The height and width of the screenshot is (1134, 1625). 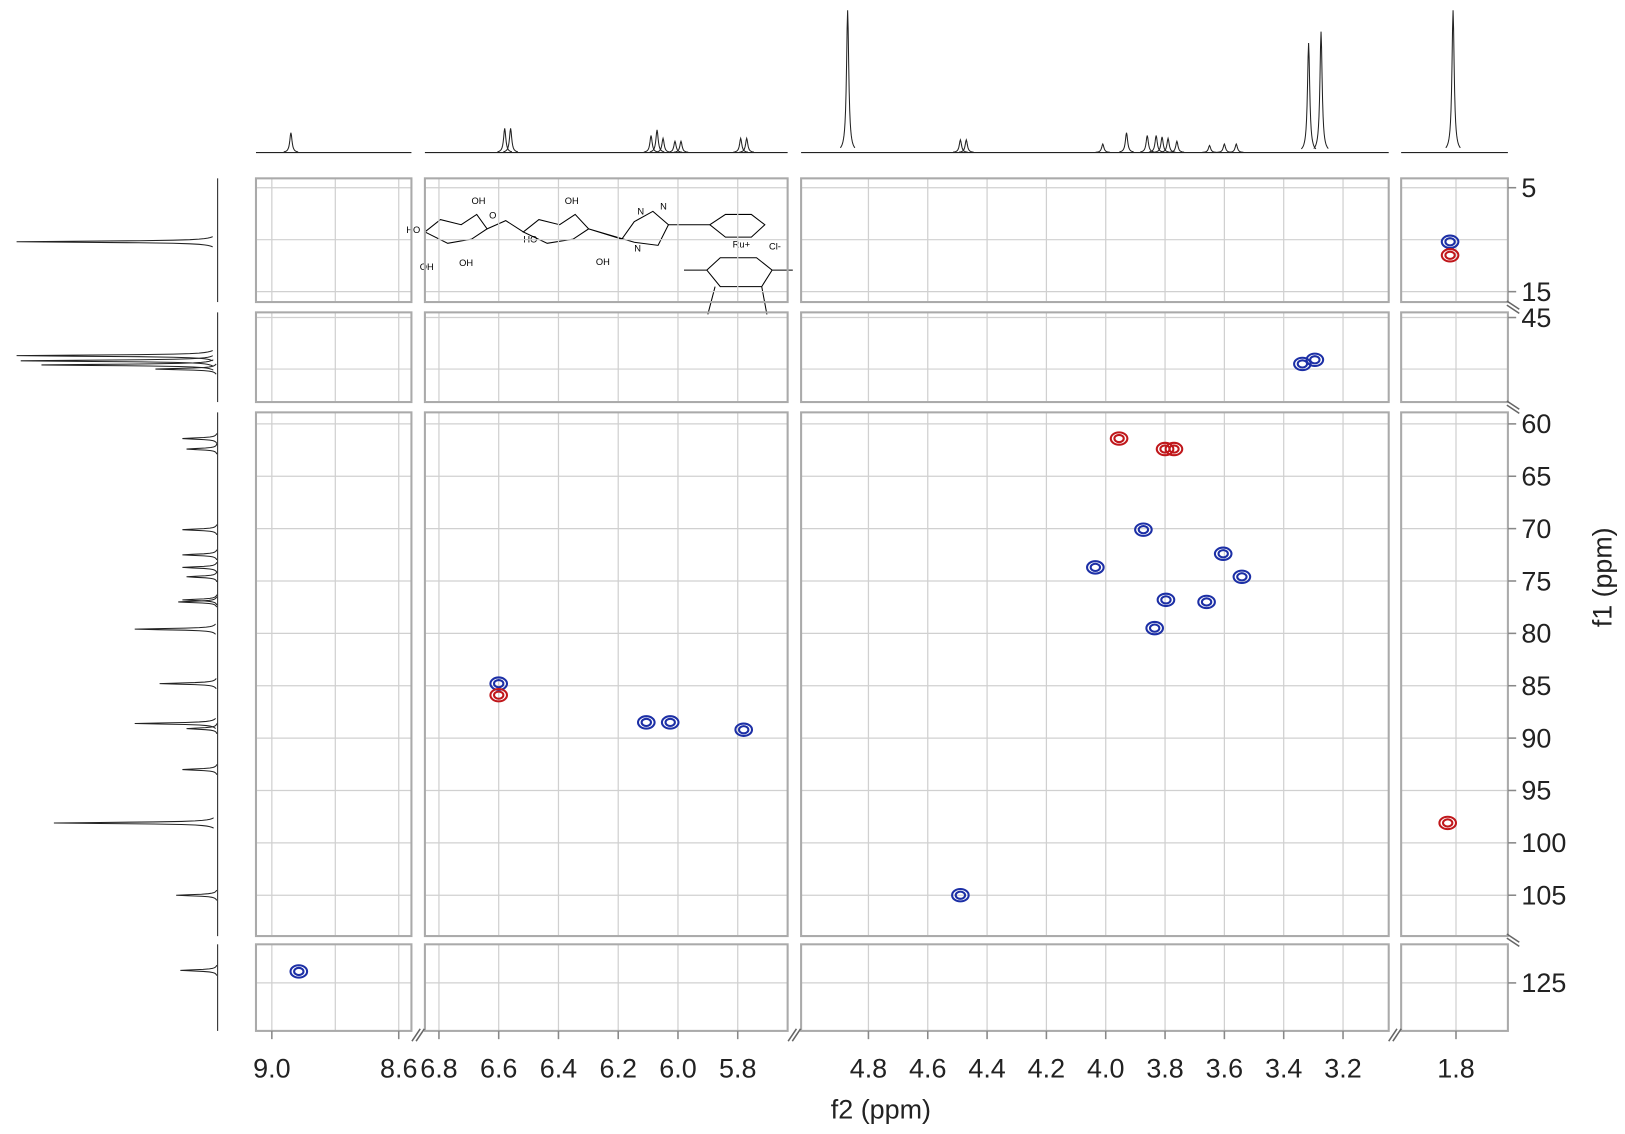 I want to click on y-tick-label: 70, so click(x=1536, y=529).